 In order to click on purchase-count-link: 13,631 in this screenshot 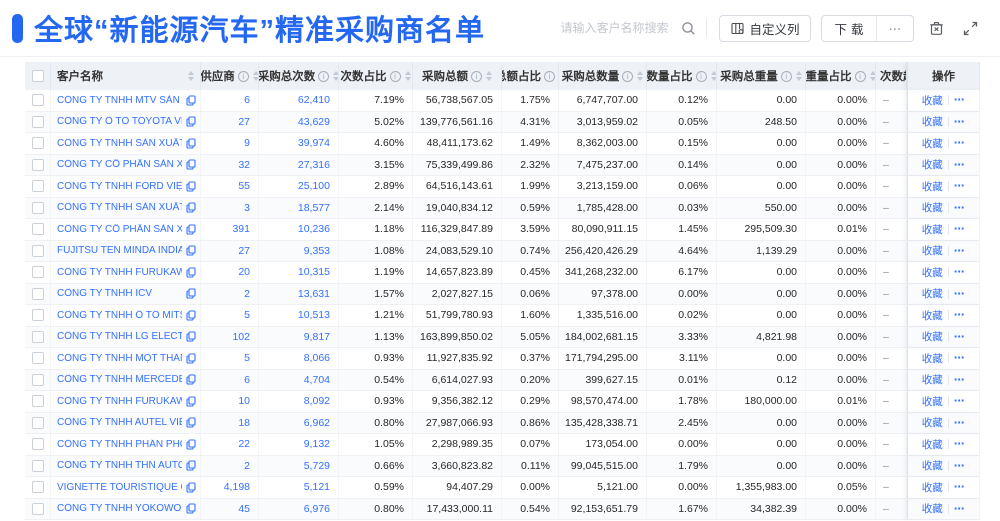, I will do `click(299, 293)`.